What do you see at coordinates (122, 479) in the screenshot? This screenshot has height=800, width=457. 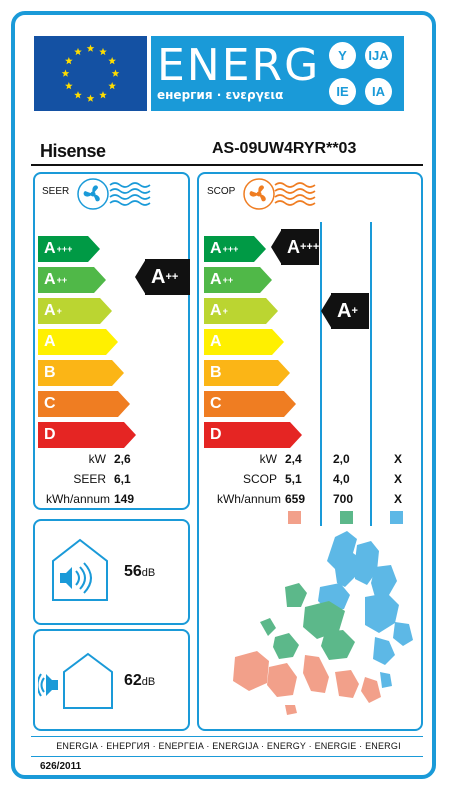 I see `seer-seer-value: 6,1` at bounding box center [122, 479].